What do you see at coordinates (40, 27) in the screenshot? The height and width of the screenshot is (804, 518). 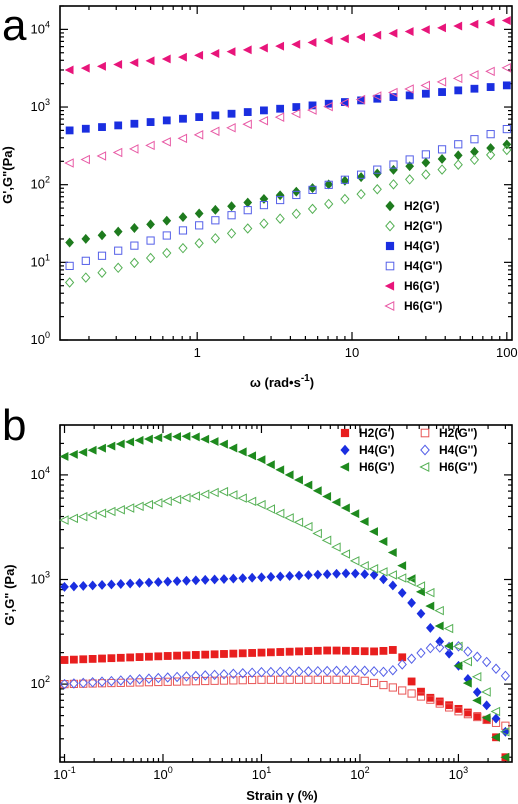 I see `y-tick-label: 10⁴` at bounding box center [40, 27].